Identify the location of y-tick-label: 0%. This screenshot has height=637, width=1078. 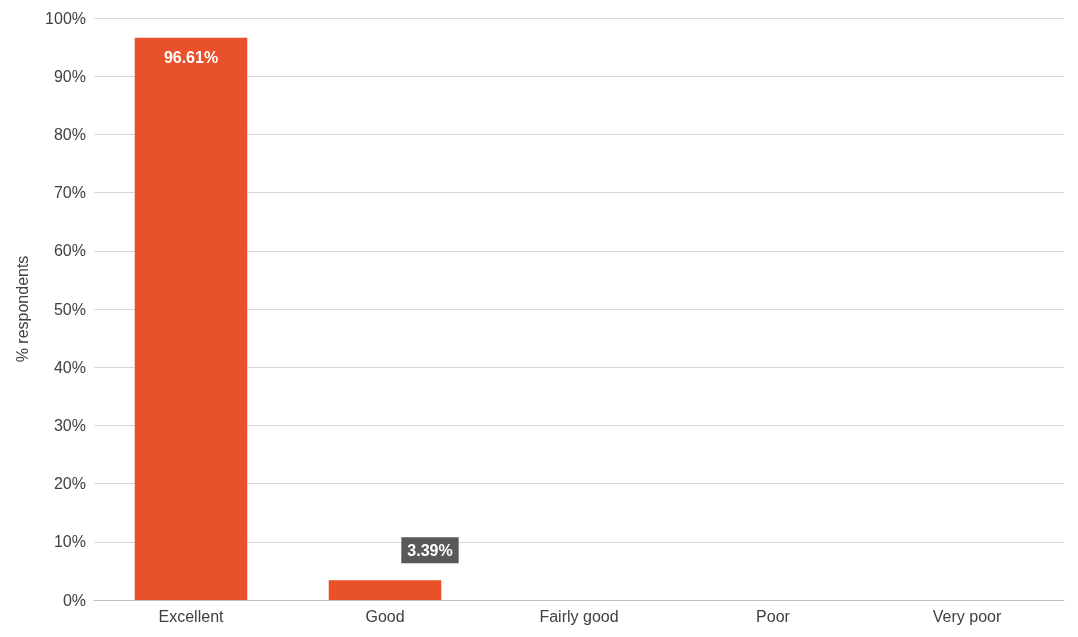
(74, 600).